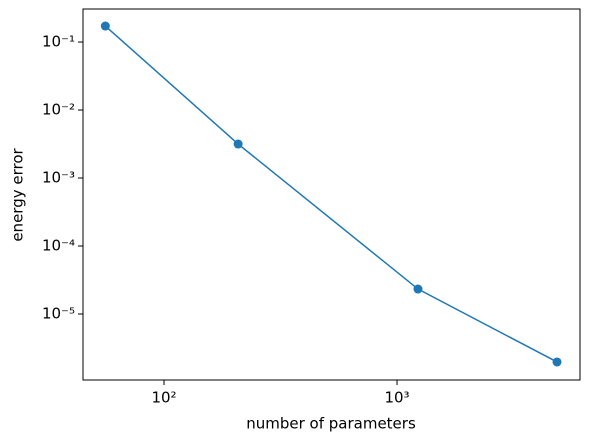  I want to click on y-tick-label: 10⁻¹, so click(58, 42).